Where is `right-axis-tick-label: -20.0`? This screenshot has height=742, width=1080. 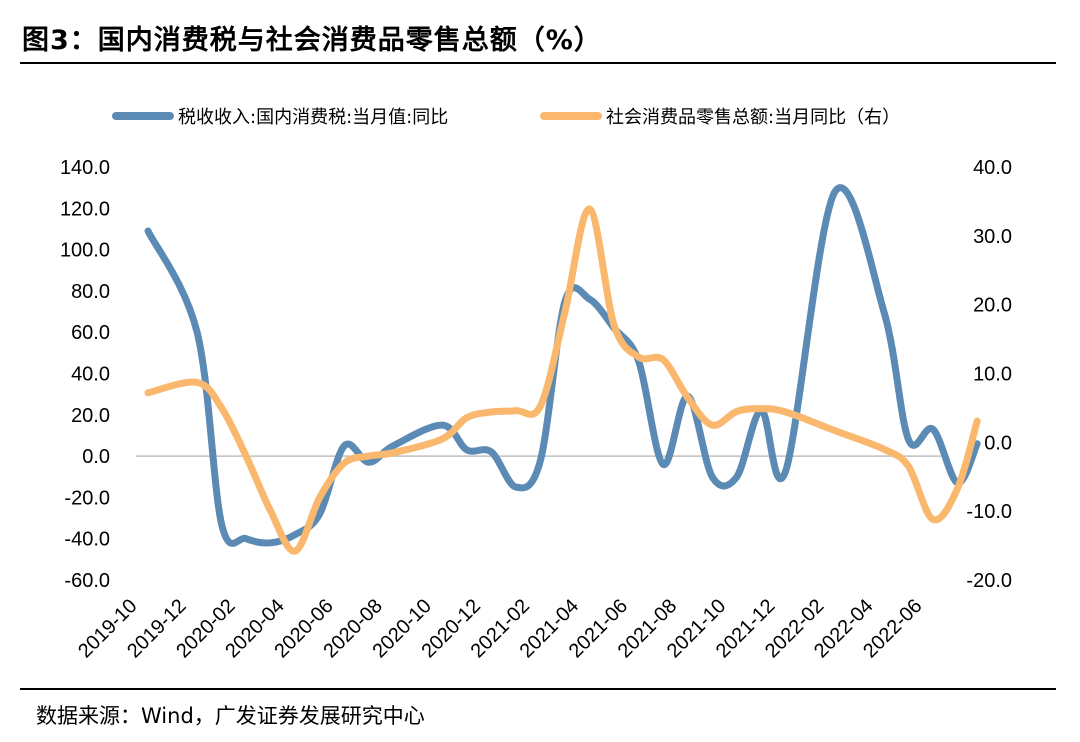 right-axis-tick-label: -20.0 is located at coordinates (989, 581).